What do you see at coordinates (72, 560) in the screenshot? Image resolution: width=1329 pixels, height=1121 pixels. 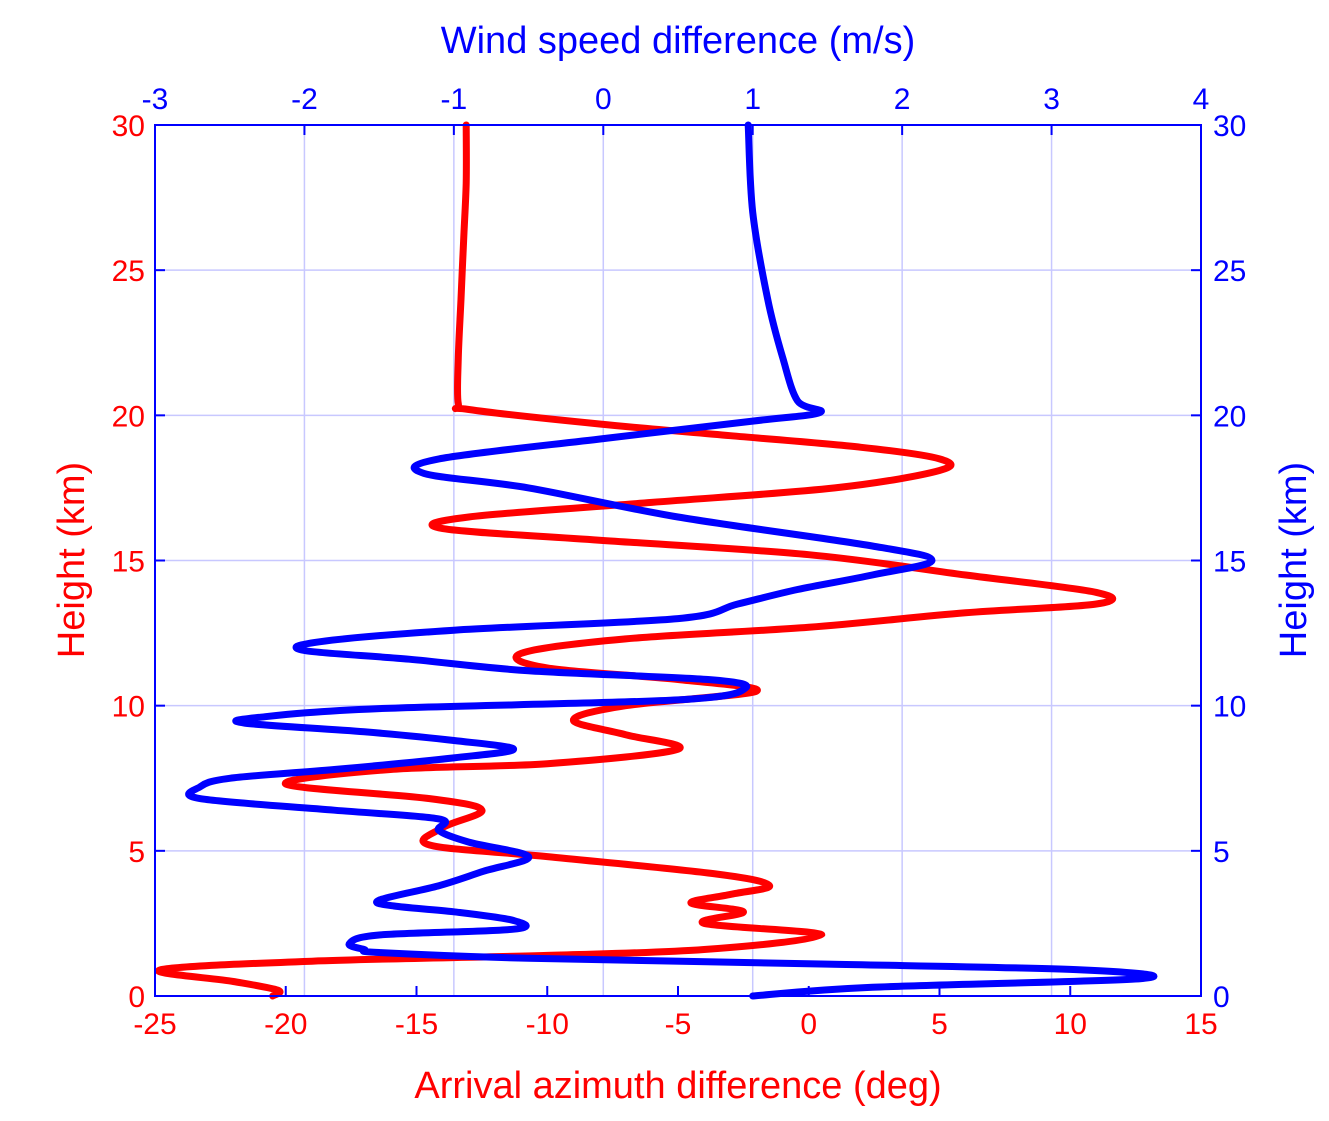 I see `left-axis-title: Height (km)` at bounding box center [72, 560].